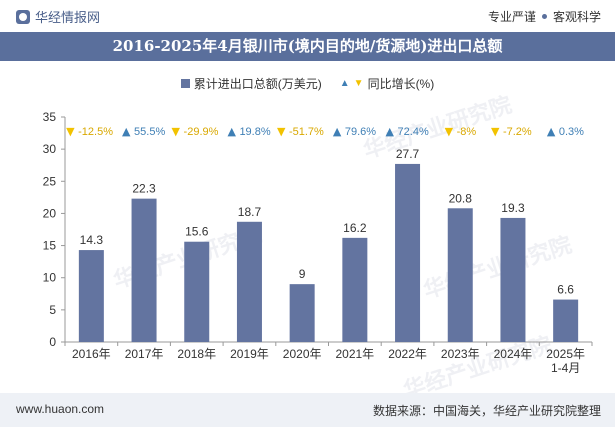 This screenshot has width=615, height=427. What do you see at coordinates (201, 132) in the screenshot?
I see `growth-label: -29.9%` at bounding box center [201, 132].